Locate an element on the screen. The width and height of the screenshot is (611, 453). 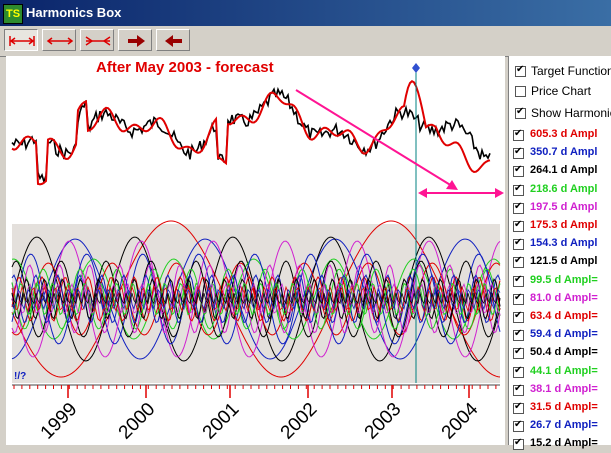
harmonic-label: 218.6 d Ampl is located at coordinates (564, 188).